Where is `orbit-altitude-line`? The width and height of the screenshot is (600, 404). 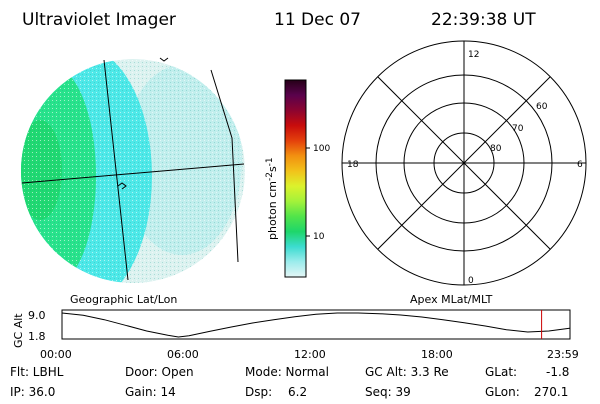
orbit-altitude-line is located at coordinates (315, 325).